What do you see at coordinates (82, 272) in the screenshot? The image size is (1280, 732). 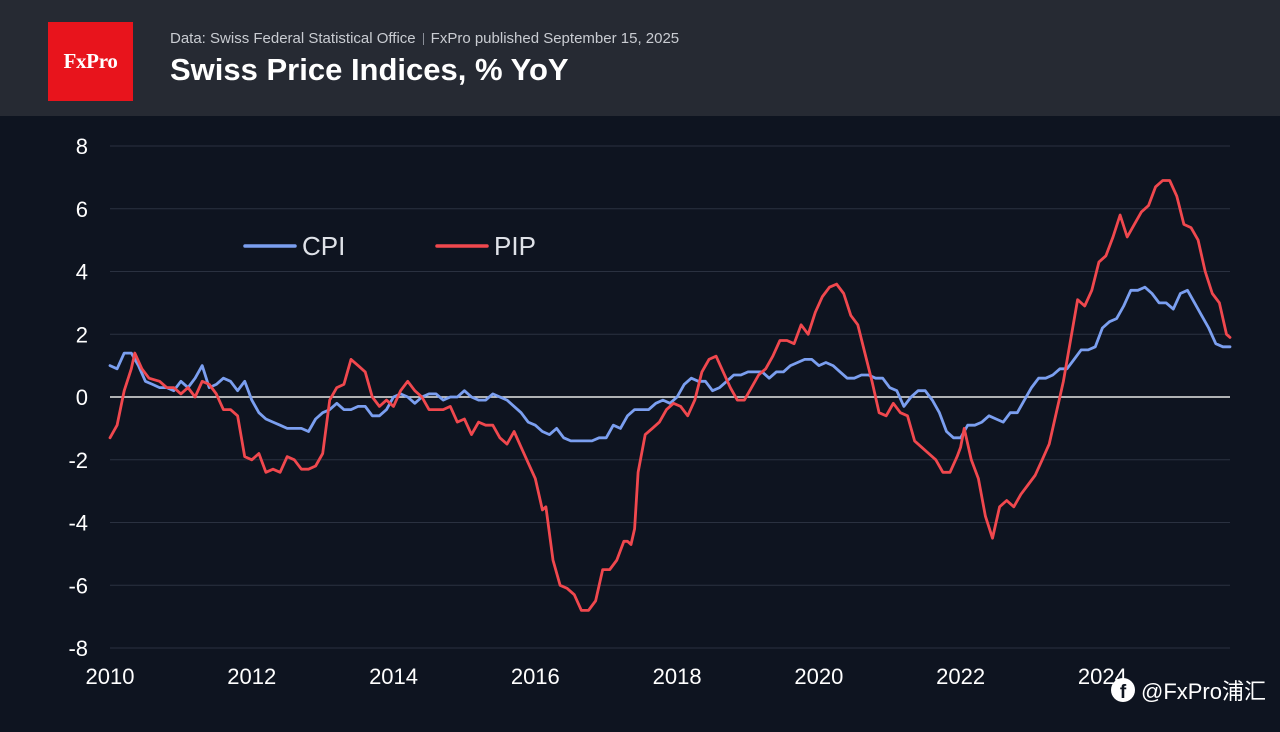 I see `y-tick-label: 4` at bounding box center [82, 272].